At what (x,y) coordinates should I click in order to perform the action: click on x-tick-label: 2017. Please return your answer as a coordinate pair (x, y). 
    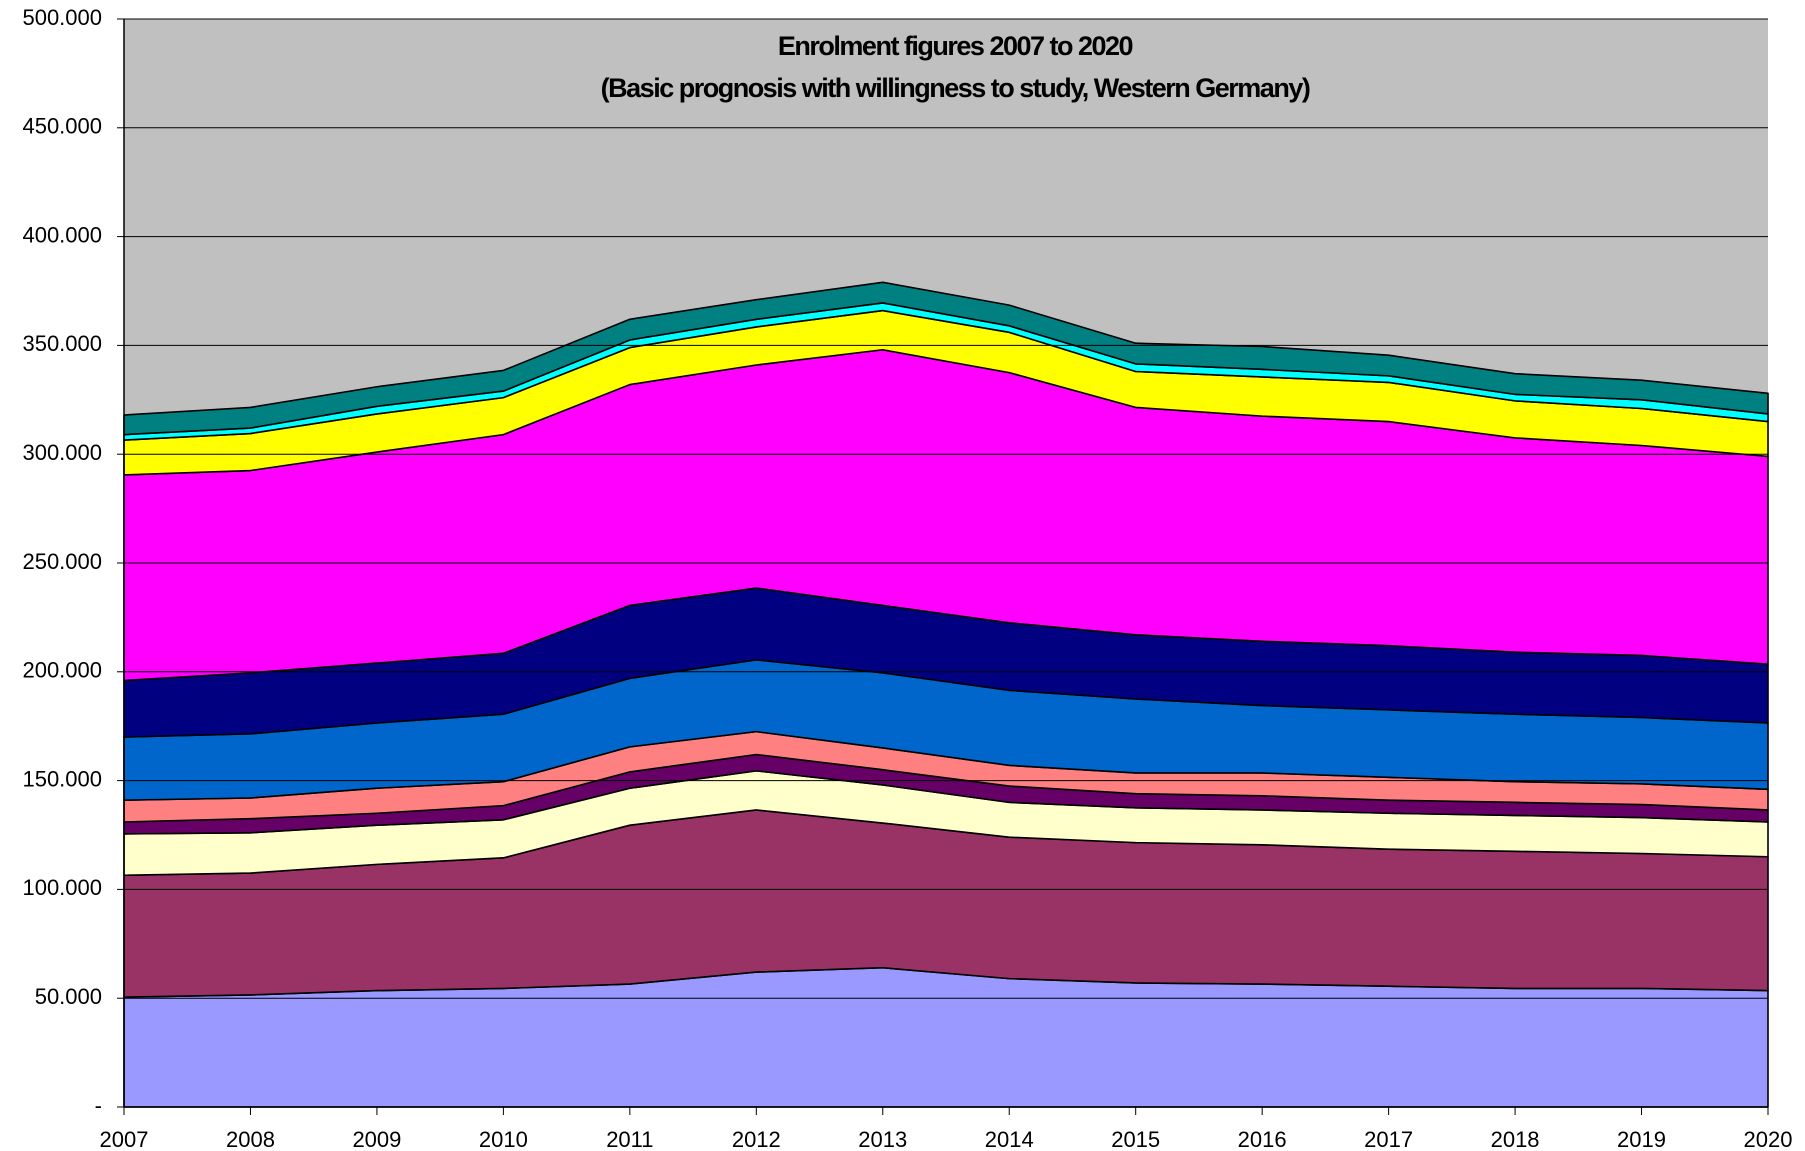
    Looking at the image, I should click on (1388, 1139).